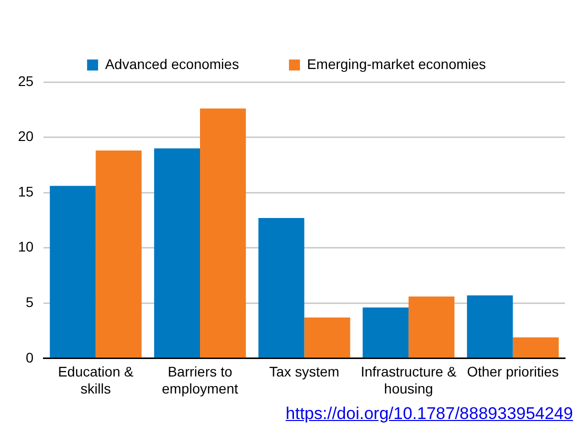  What do you see at coordinates (200, 380) in the screenshot?
I see `x-tick-label: Barriers to employment` at bounding box center [200, 380].